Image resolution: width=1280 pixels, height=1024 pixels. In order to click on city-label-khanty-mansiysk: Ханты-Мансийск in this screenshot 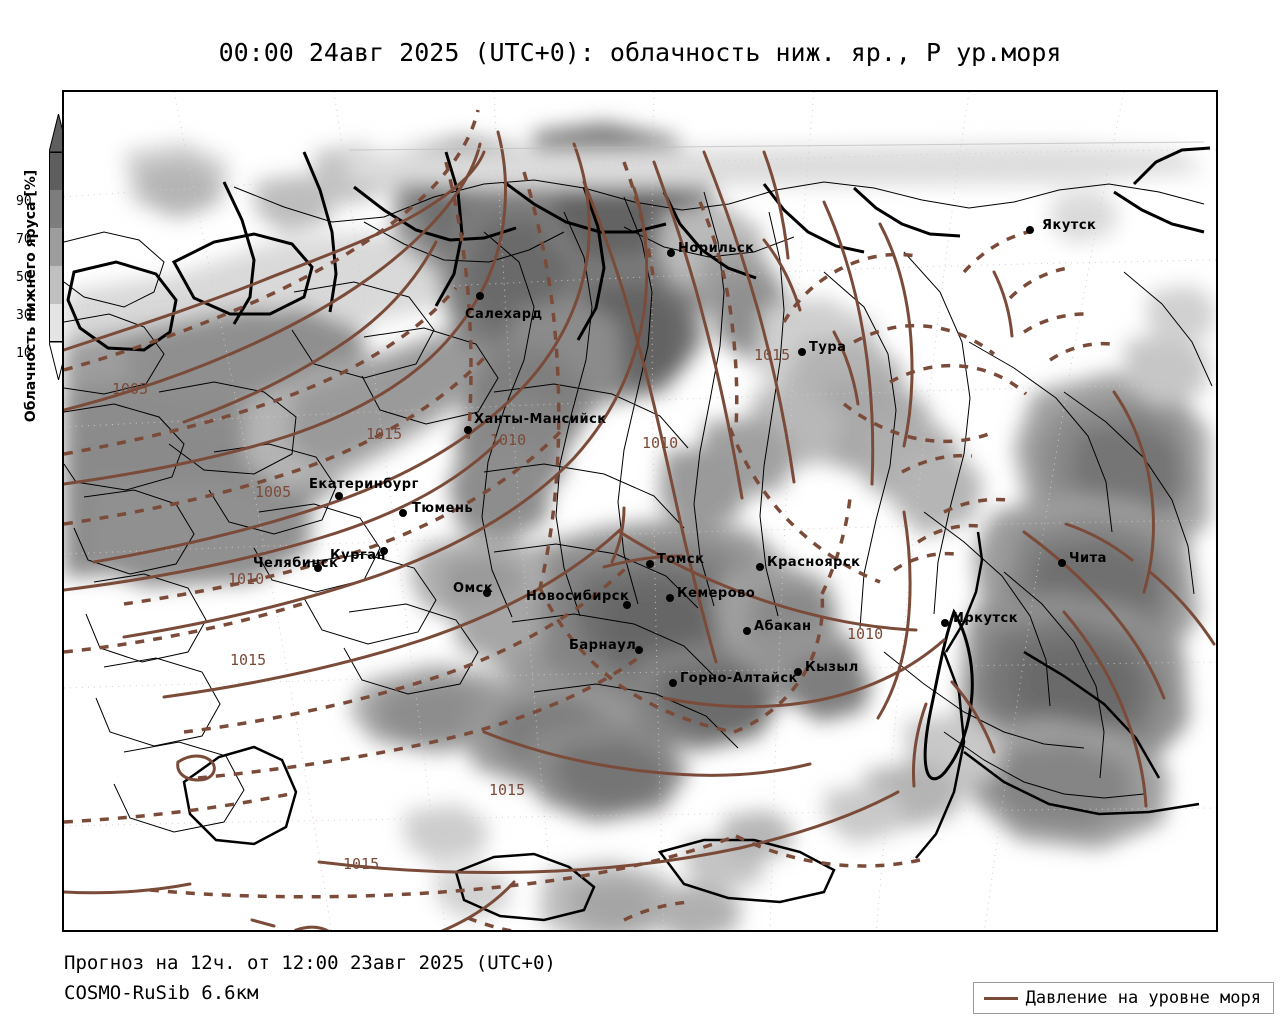, I will do `click(540, 419)`.